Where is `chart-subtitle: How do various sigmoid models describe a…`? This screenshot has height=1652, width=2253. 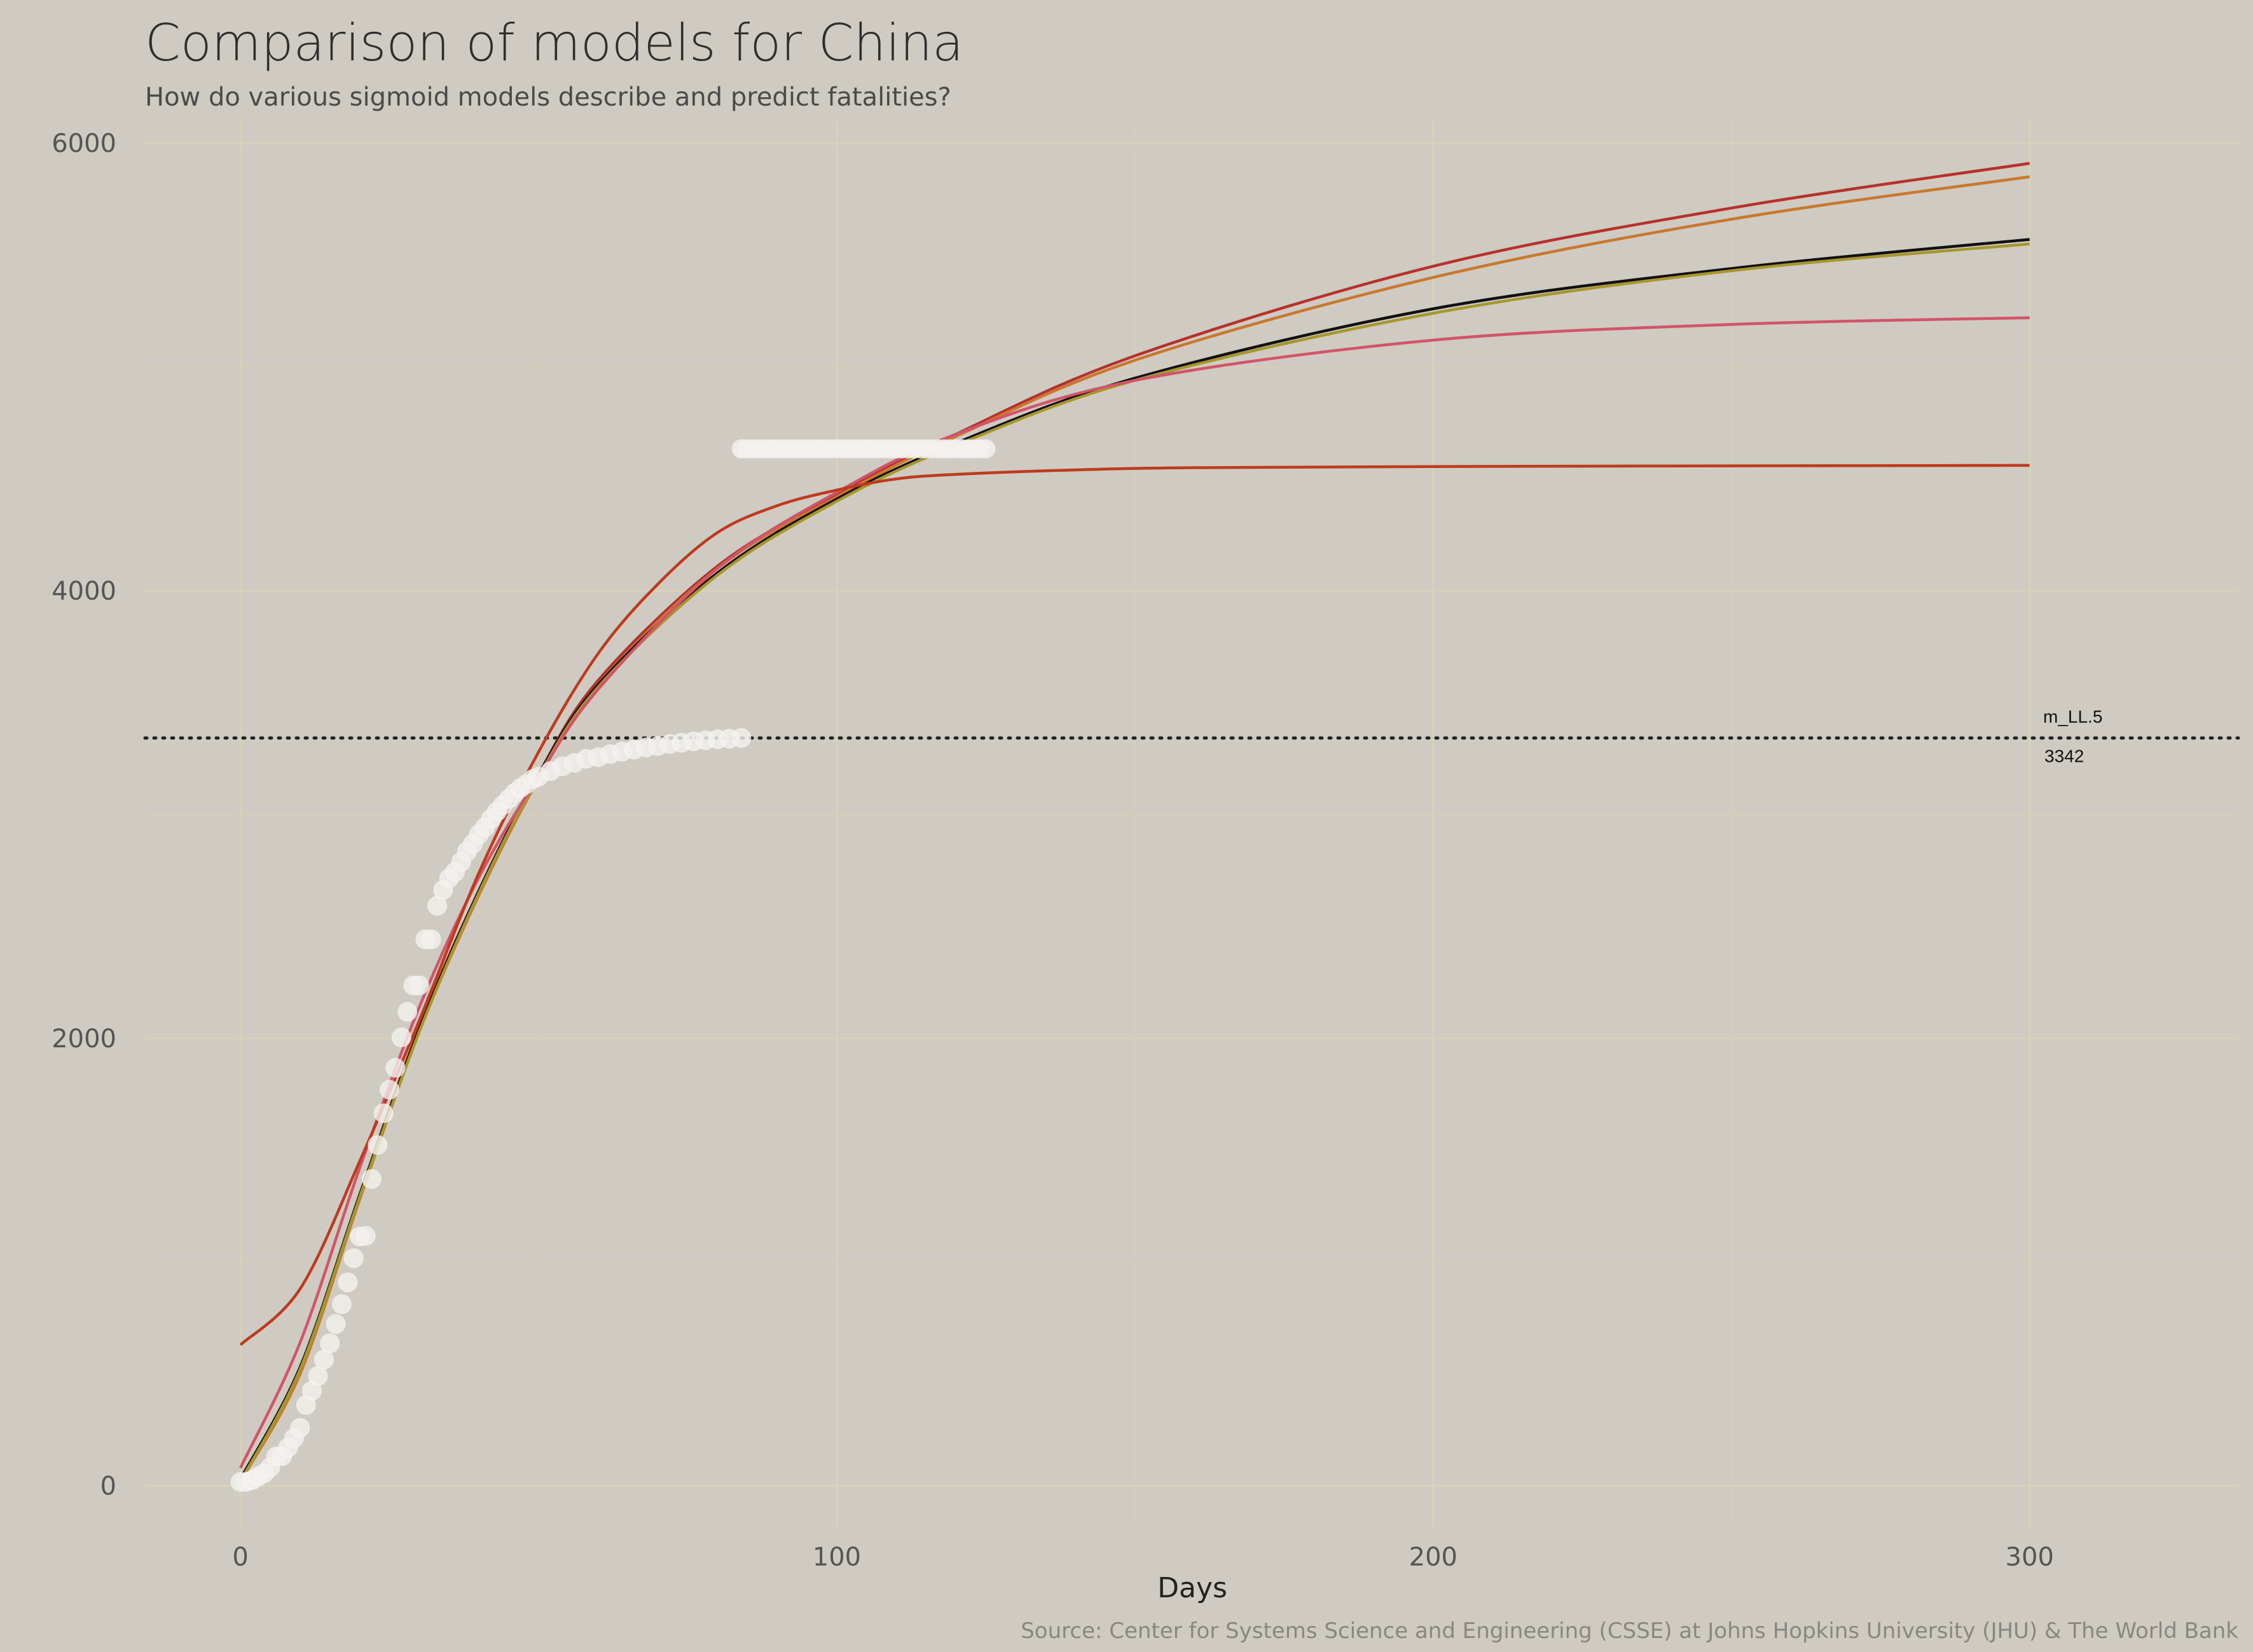
chart-subtitle: How do various sigmoid models describe a… is located at coordinates (548, 97).